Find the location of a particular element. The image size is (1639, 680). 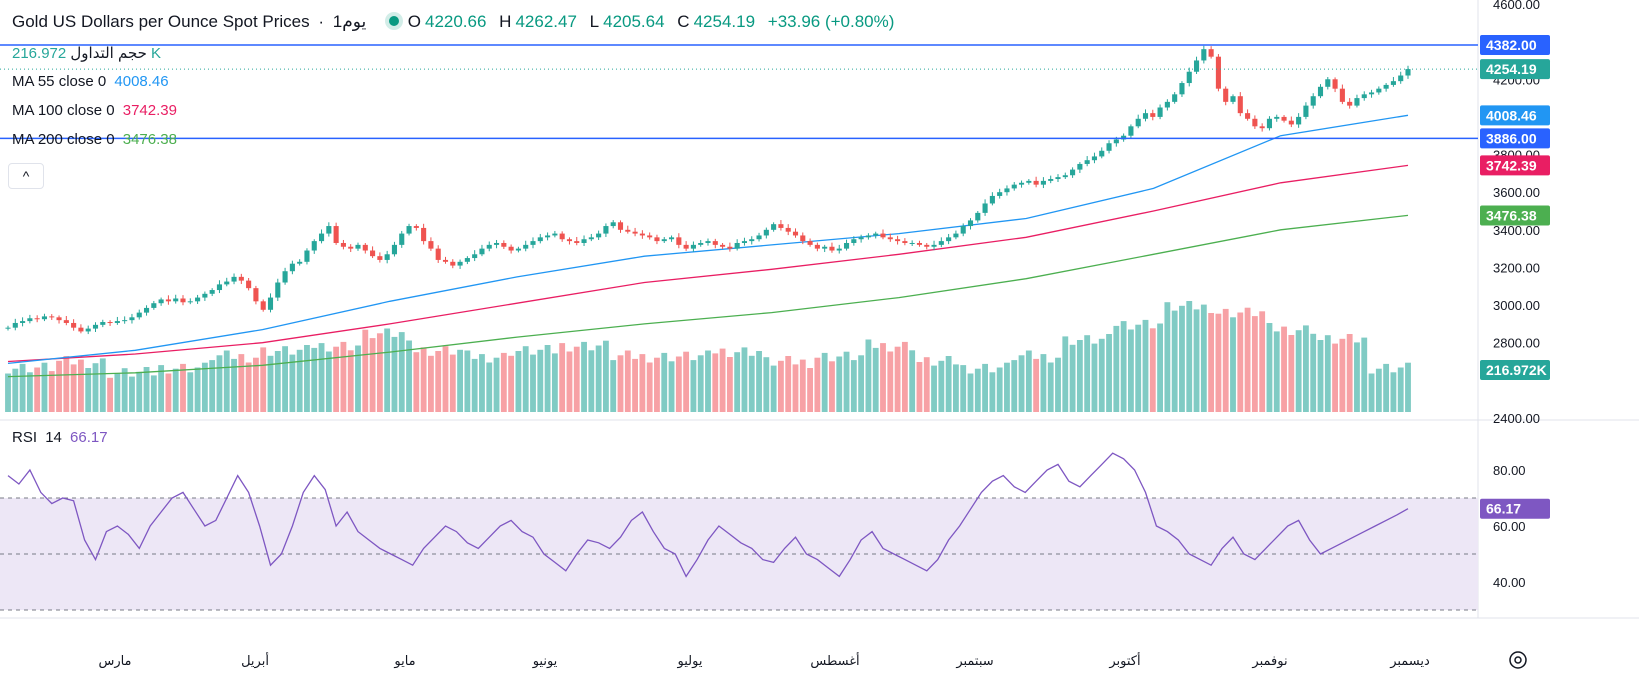

chevron-up-icon: ^ is located at coordinates (26, 176).